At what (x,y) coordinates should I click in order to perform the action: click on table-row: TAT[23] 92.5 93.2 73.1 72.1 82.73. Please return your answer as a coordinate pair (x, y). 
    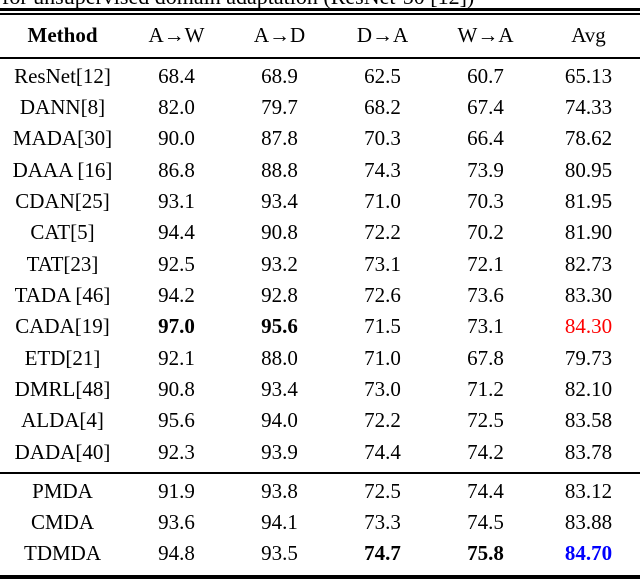
    Looking at the image, I should click on (320, 264).